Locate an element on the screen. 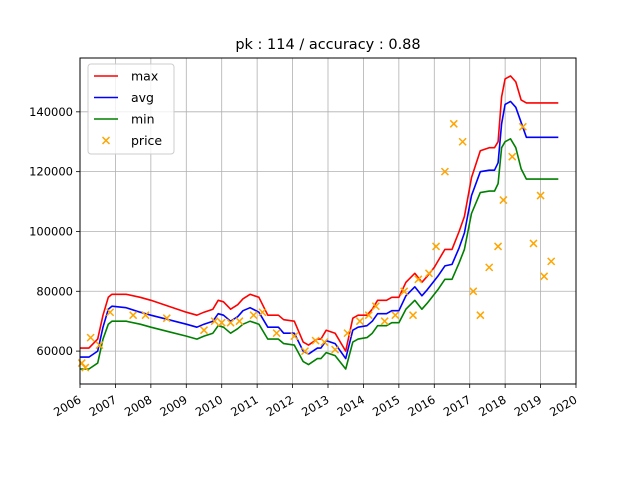 This screenshot has width=640, height=484. legend: max avg min price is located at coordinates (131, 109).